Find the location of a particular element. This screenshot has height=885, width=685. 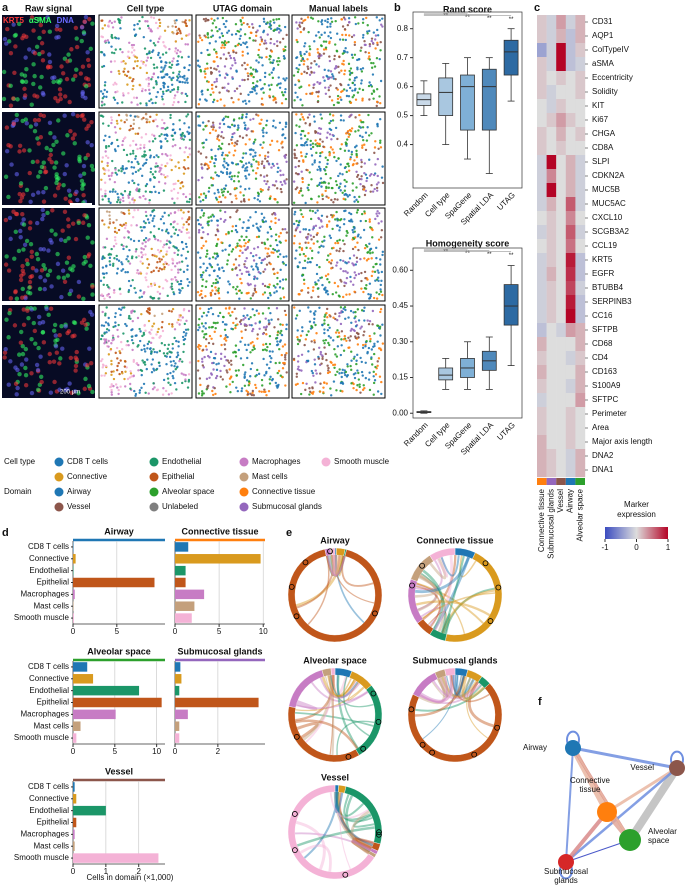

legend-swatch is located at coordinates (244, 507).